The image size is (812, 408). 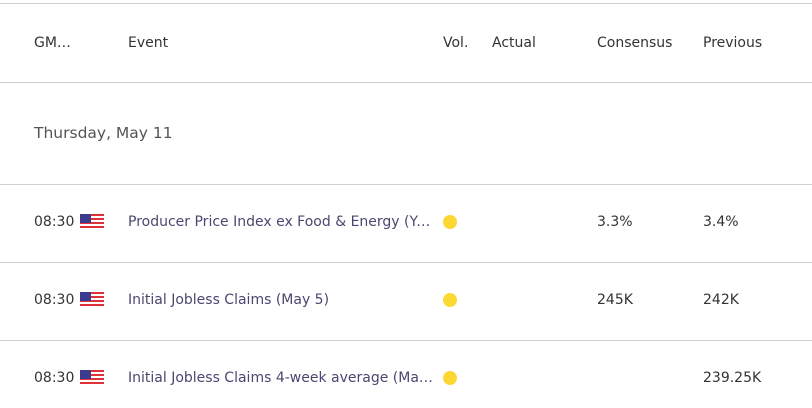 What do you see at coordinates (721, 222) in the screenshot?
I see `previous-value: 3.4%` at bounding box center [721, 222].